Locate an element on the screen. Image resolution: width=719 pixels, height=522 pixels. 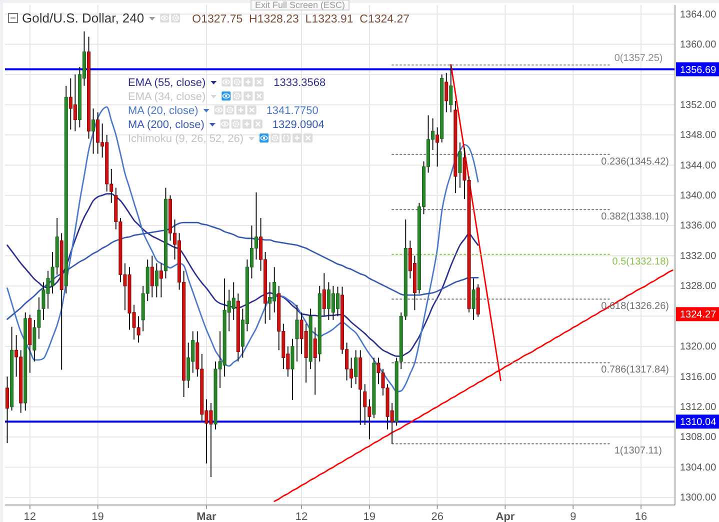
annotation: 1333.3568 is located at coordinates (300, 83).